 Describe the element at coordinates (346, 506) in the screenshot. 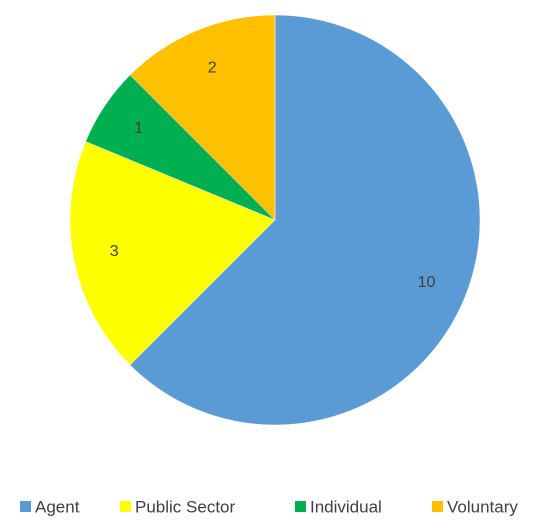

I see `legend-label: Individual` at that location.